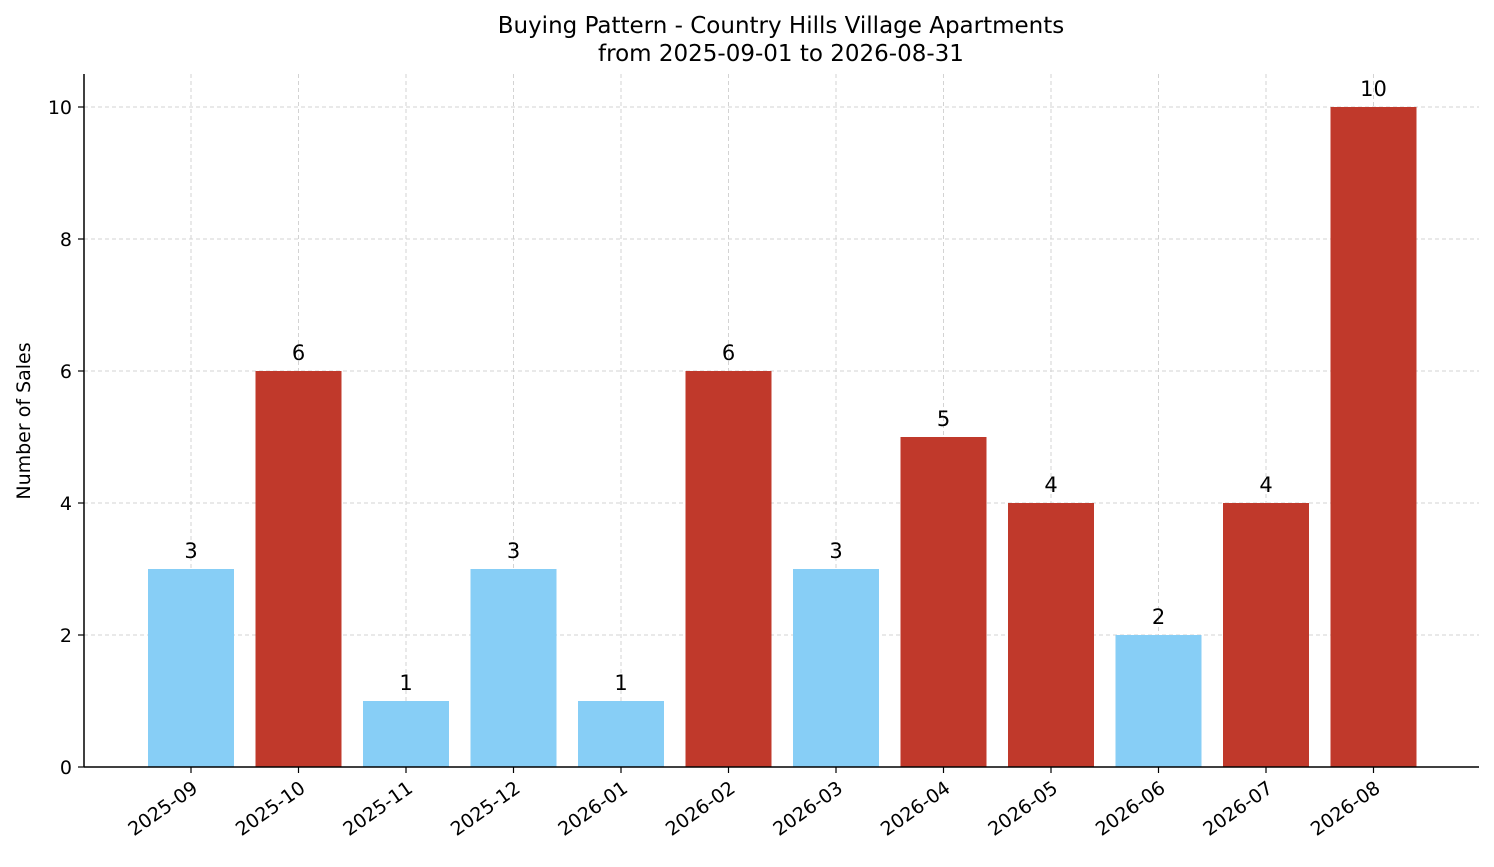  I want to click on data-label-2026-08: 10, so click(1373, 89).